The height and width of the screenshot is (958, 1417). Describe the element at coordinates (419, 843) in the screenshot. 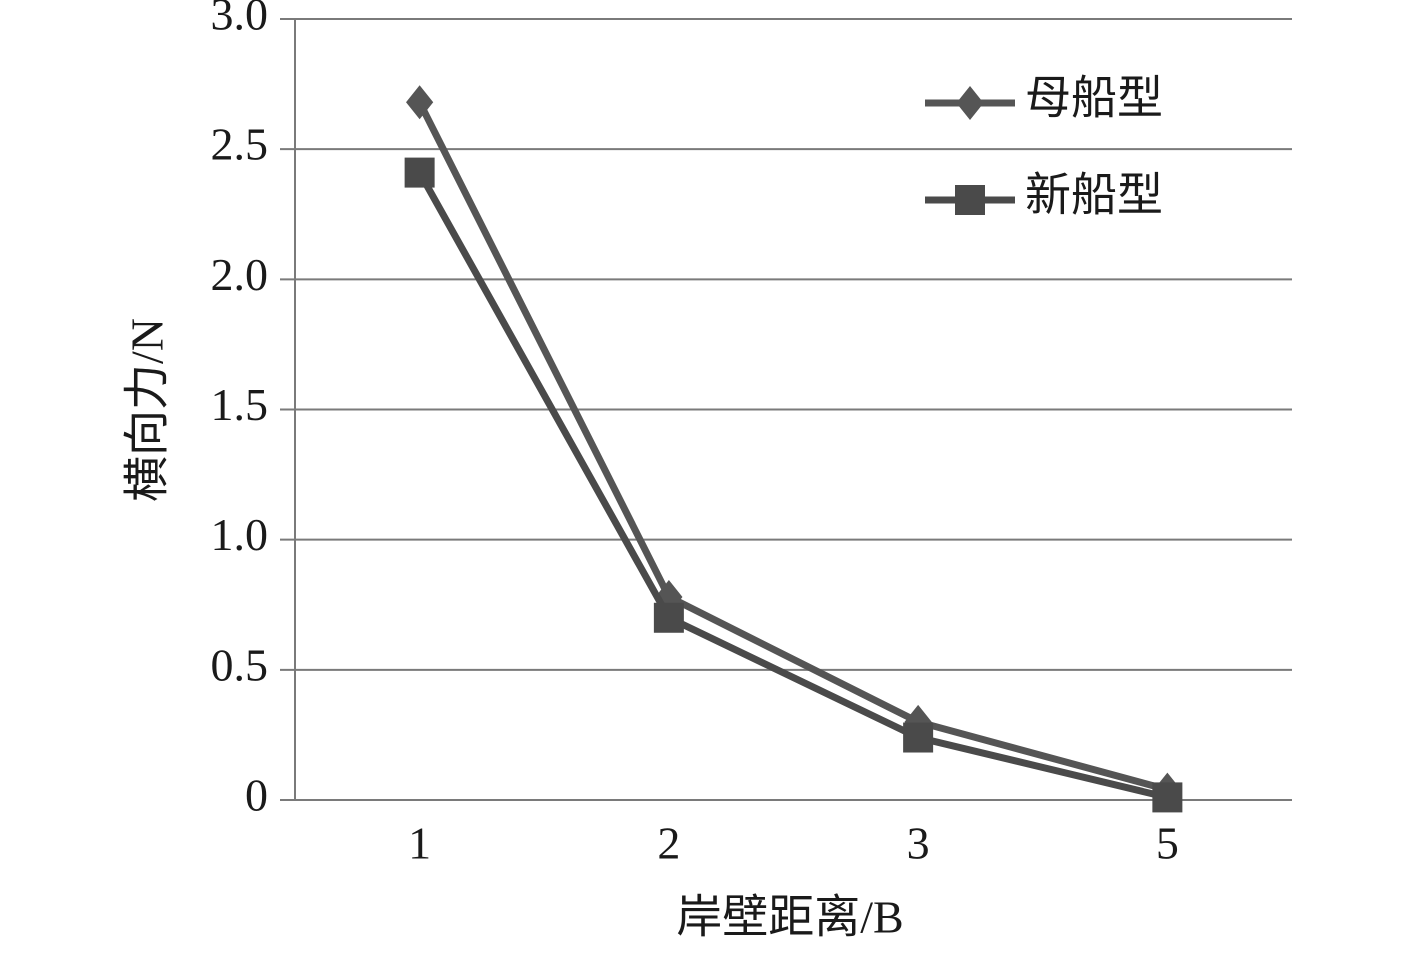

I see `x-tick-label: 1` at that location.